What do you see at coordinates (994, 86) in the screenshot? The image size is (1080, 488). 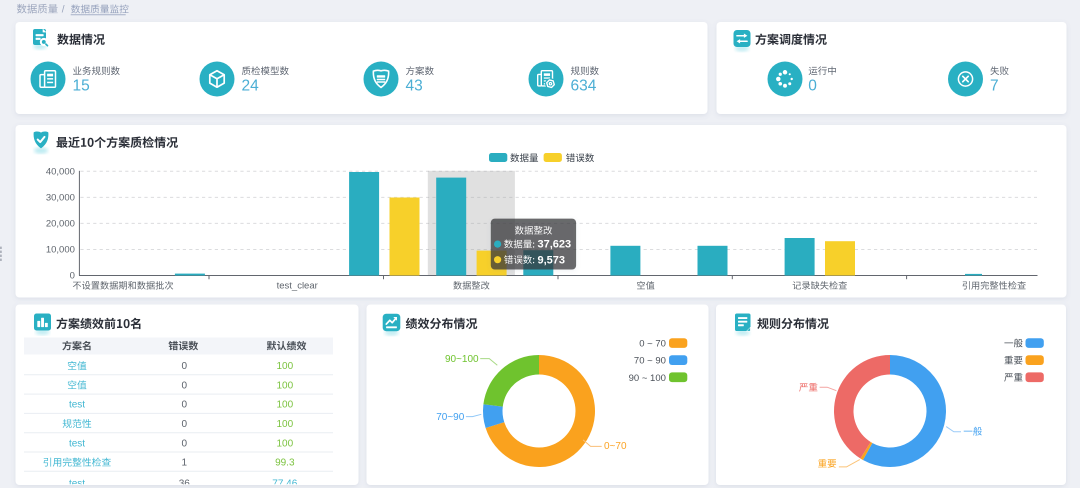 I see `svg-text: 7` at bounding box center [994, 86].